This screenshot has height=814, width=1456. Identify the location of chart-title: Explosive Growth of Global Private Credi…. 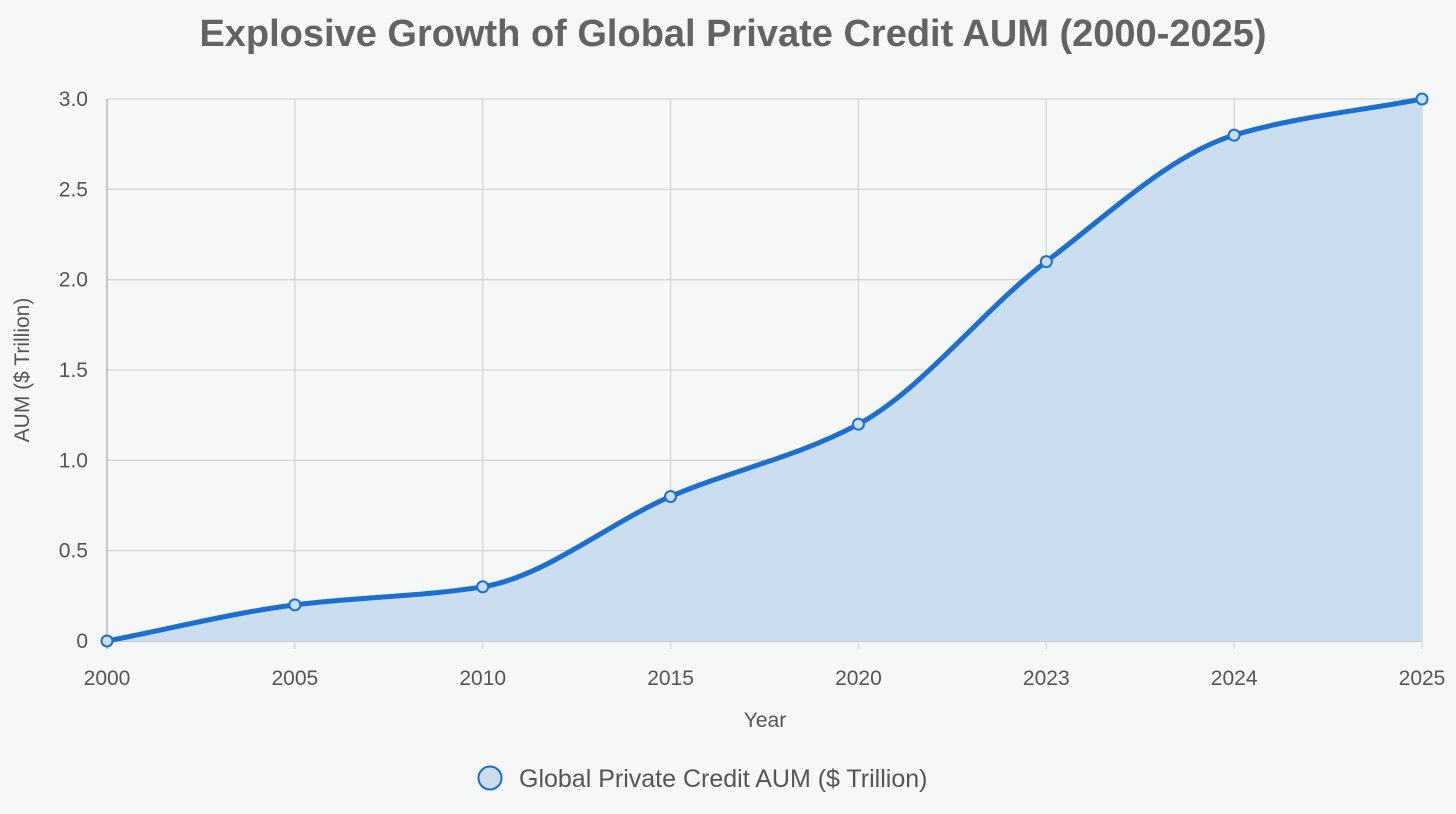
(732, 34).